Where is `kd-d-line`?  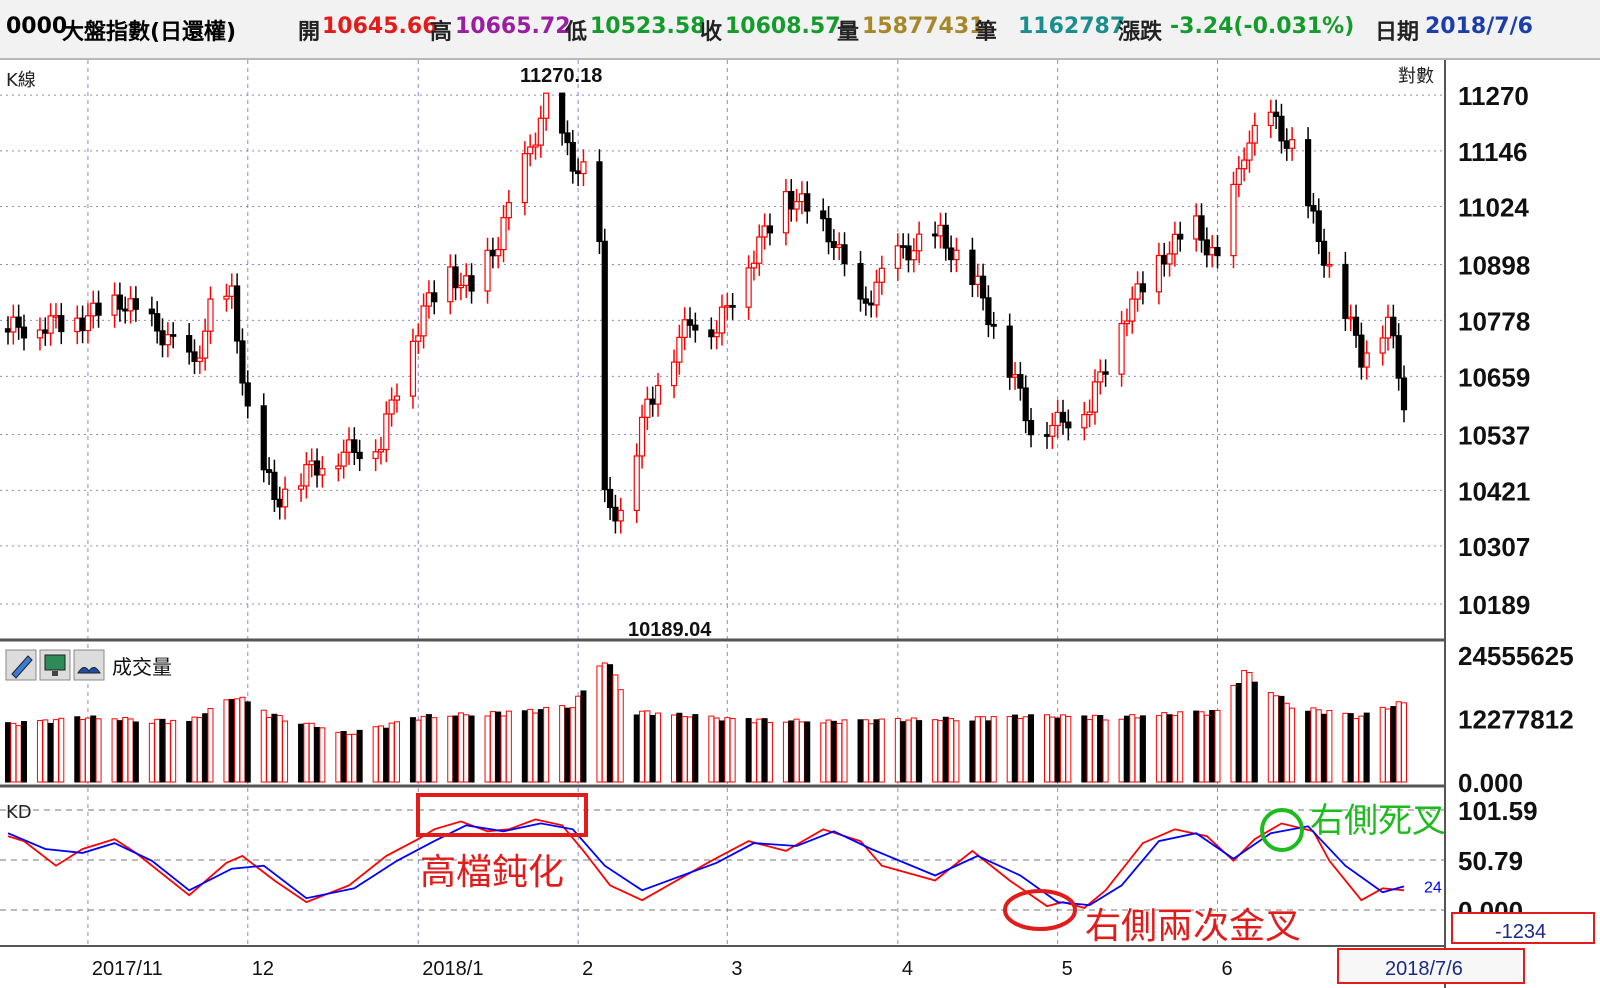 kd-d-line is located at coordinates (706, 864).